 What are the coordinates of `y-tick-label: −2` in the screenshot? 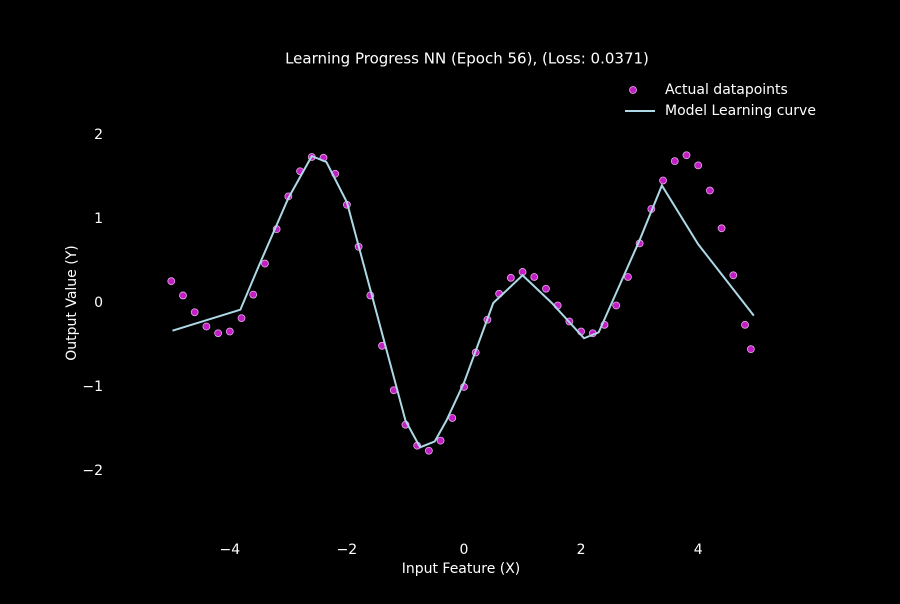 It's located at (92, 471).